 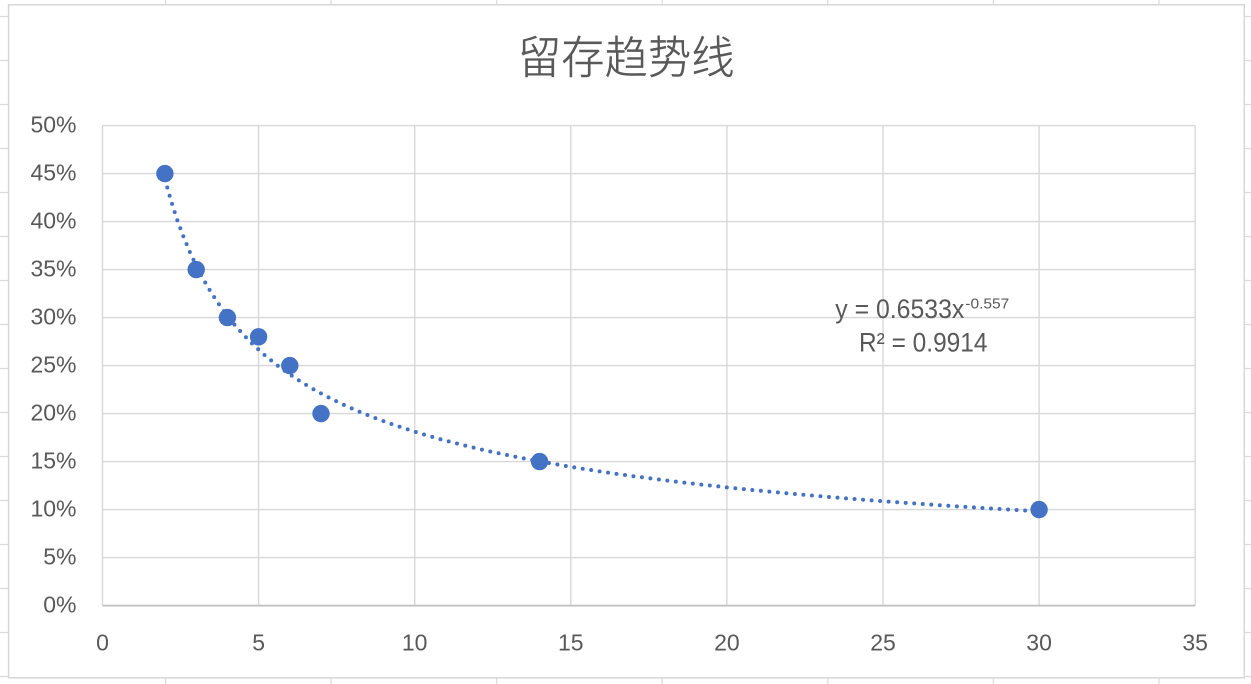 I want to click on svg-text: 20%, so click(x=53, y=413).